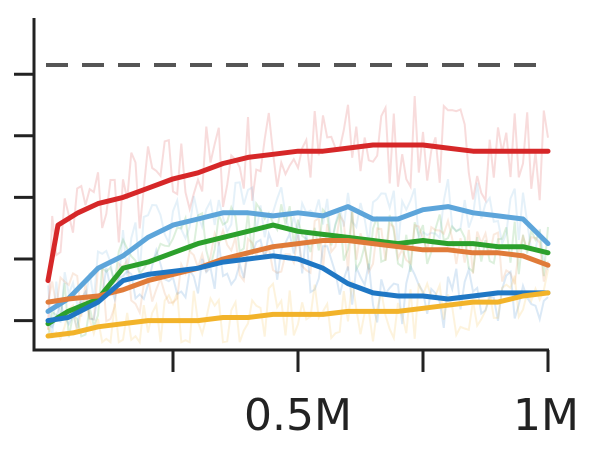 Image resolution: width=598 pixels, height=459 pixels. I want to click on x-tick-label-1: 0.5M, so click(298, 415).